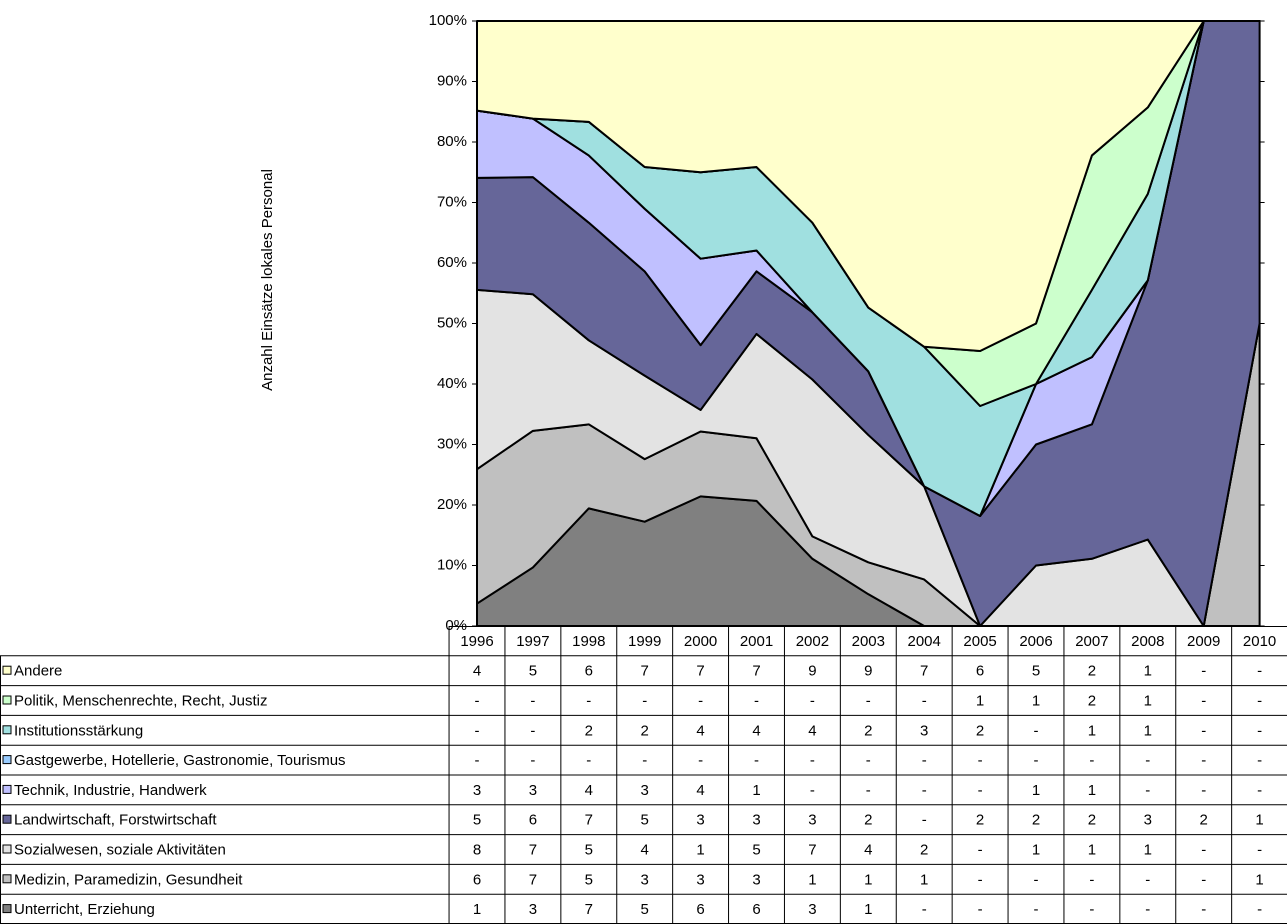  I want to click on x-tick-label: 2000, so click(700, 641).